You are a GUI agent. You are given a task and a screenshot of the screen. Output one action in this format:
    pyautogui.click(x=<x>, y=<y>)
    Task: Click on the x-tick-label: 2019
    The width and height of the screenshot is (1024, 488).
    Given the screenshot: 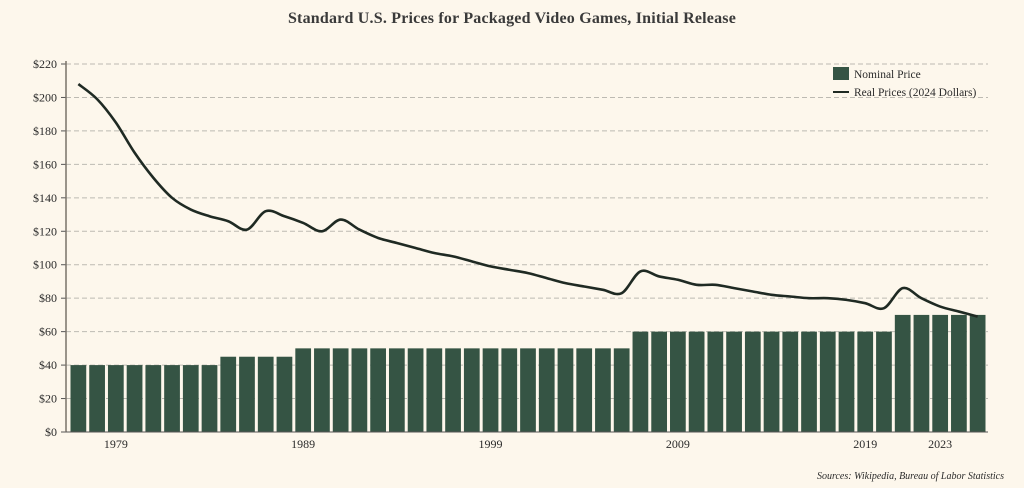 What is the action you would take?
    pyautogui.click(x=865, y=444)
    